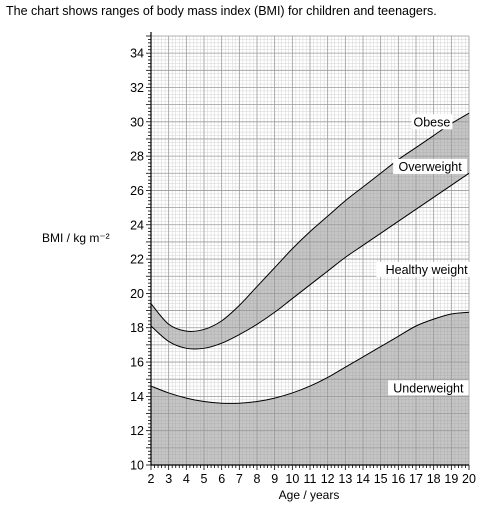 The width and height of the screenshot is (492, 515). Describe the element at coordinates (345, 479) in the screenshot. I see `x-tick-label: 13` at that location.